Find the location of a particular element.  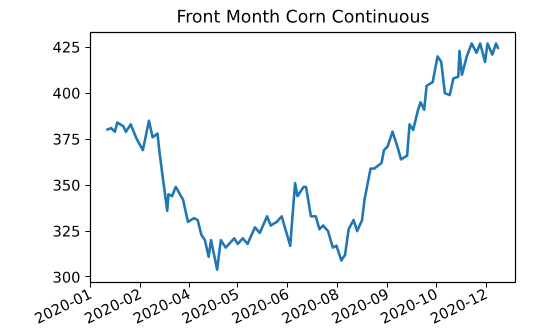

y-tick-label: 425 is located at coordinates (66, 48).